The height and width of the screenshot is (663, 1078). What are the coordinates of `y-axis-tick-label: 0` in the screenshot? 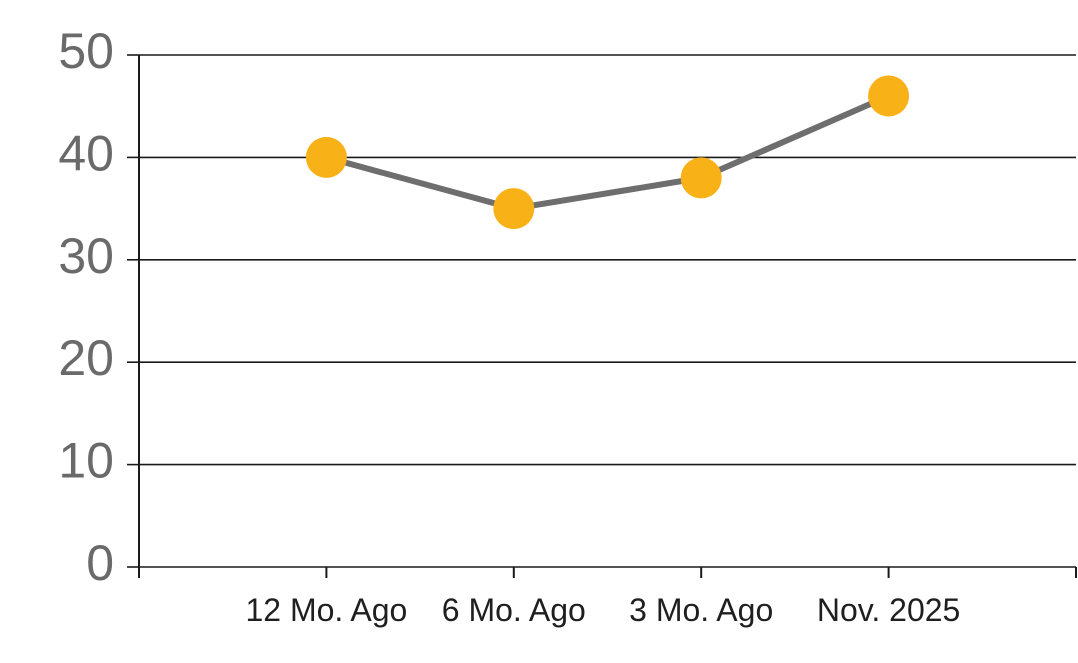 It's located at (100, 563).